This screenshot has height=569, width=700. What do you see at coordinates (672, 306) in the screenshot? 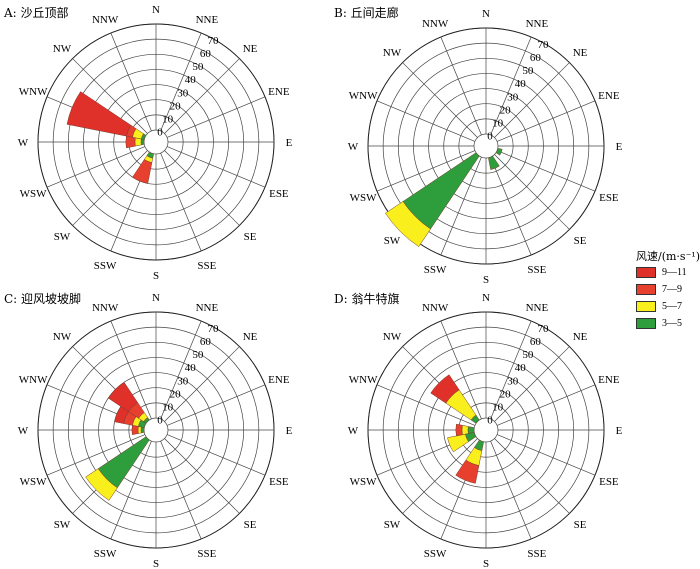
I see `legend-label: 5—7` at bounding box center [672, 306].